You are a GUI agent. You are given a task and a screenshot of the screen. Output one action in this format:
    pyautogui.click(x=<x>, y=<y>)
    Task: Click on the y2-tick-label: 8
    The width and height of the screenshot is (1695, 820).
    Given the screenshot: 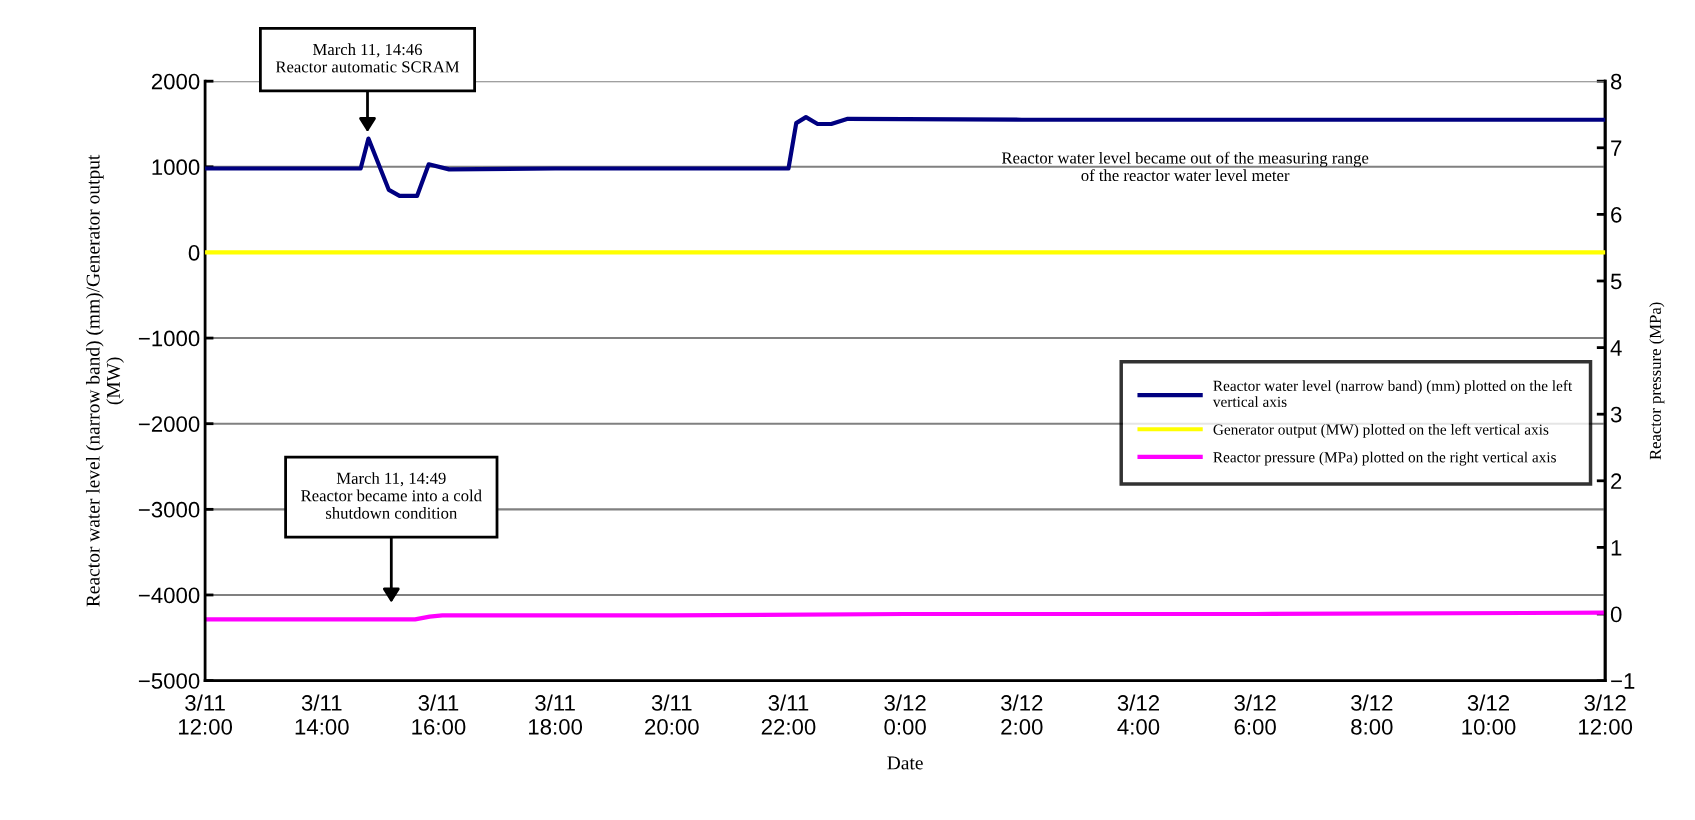 What is the action you would take?
    pyautogui.click(x=1616, y=81)
    